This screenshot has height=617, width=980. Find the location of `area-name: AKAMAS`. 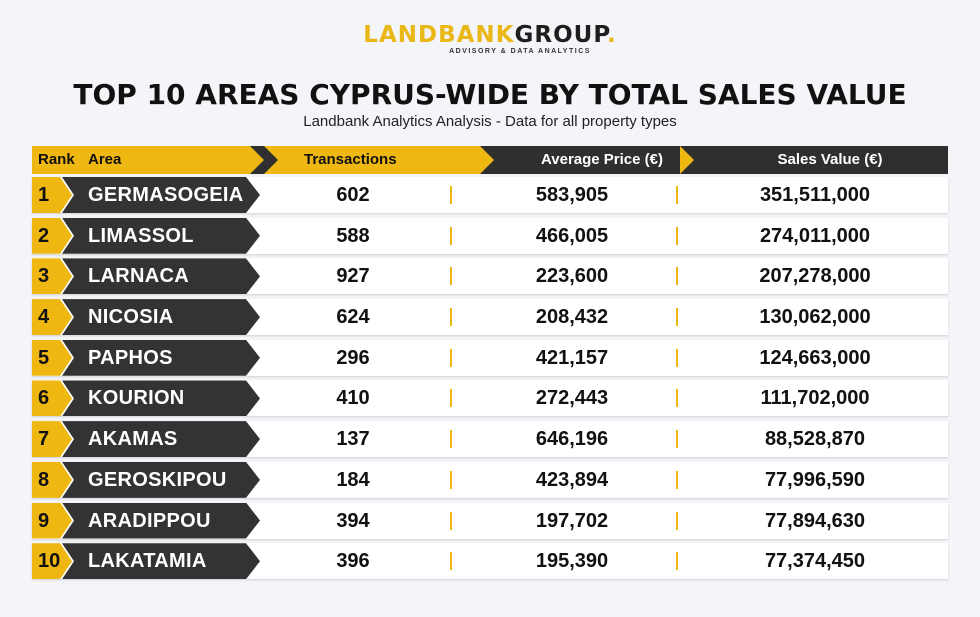

area-name: AKAMAS is located at coordinates (133, 439).